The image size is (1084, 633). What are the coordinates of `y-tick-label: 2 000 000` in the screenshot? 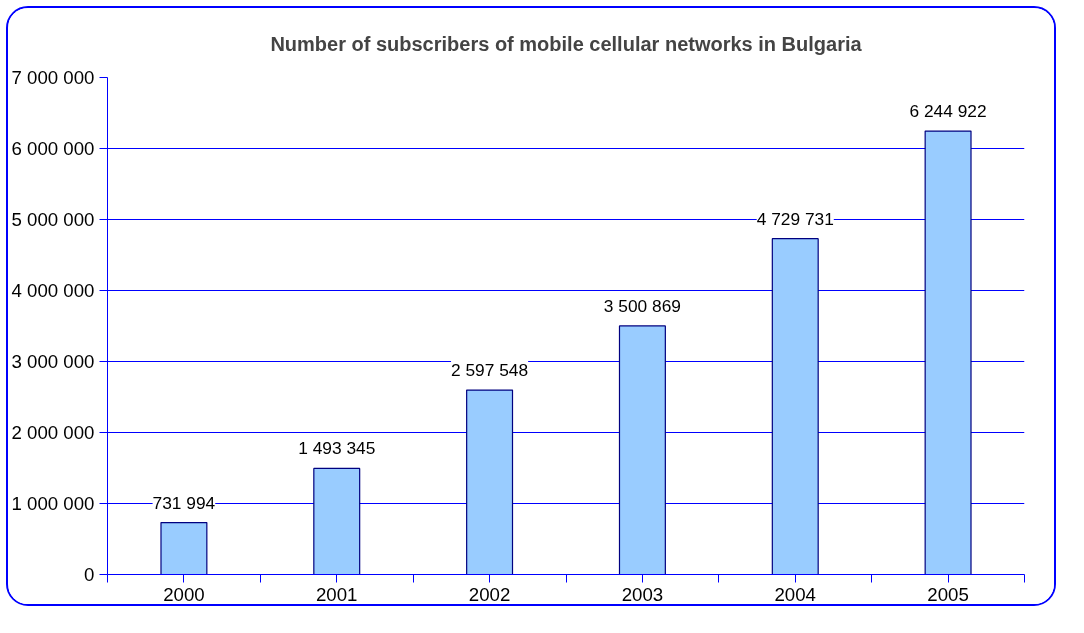 It's located at (53, 432).